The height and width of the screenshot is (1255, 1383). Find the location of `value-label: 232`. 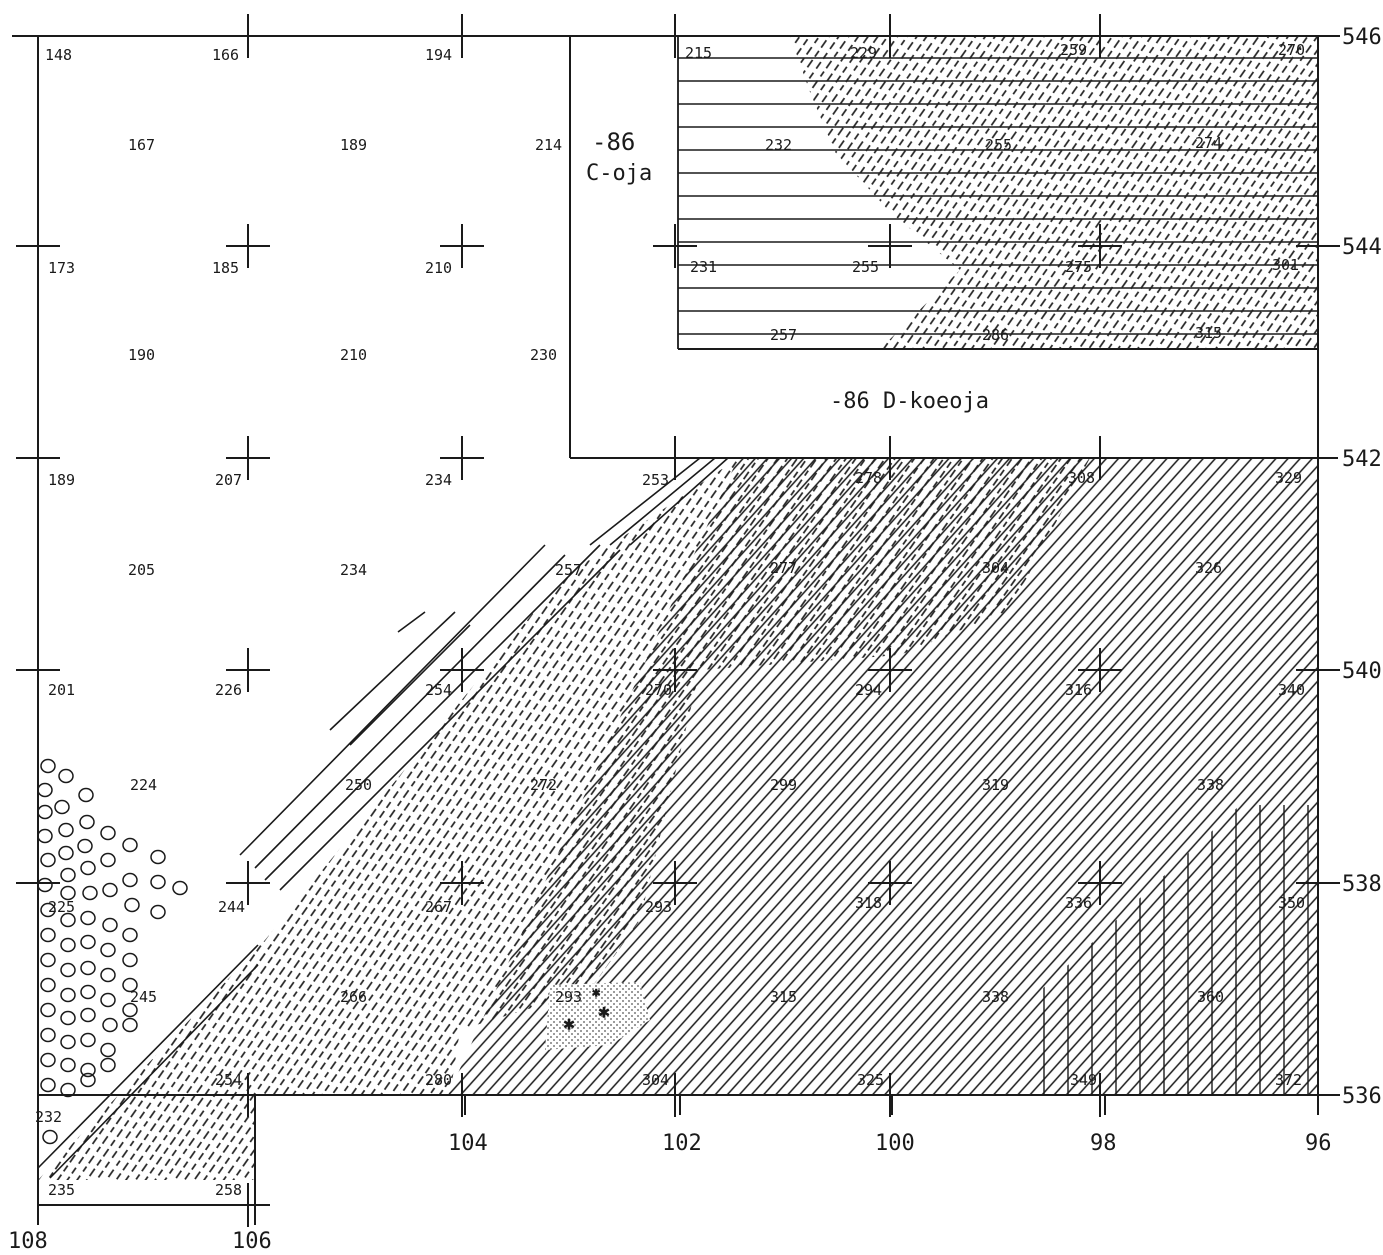

value-label: 232 is located at coordinates (778, 145).